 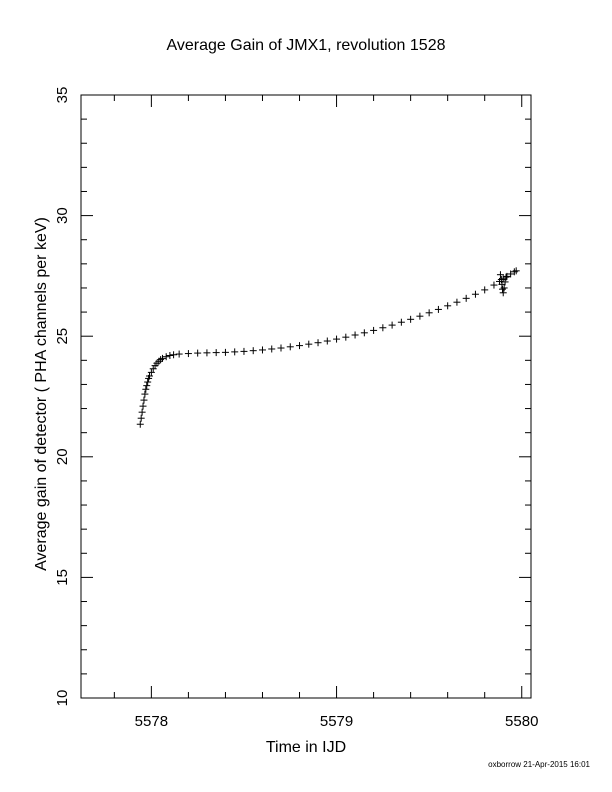 What do you see at coordinates (328, 347) in the screenshot?
I see `data-points` at bounding box center [328, 347].